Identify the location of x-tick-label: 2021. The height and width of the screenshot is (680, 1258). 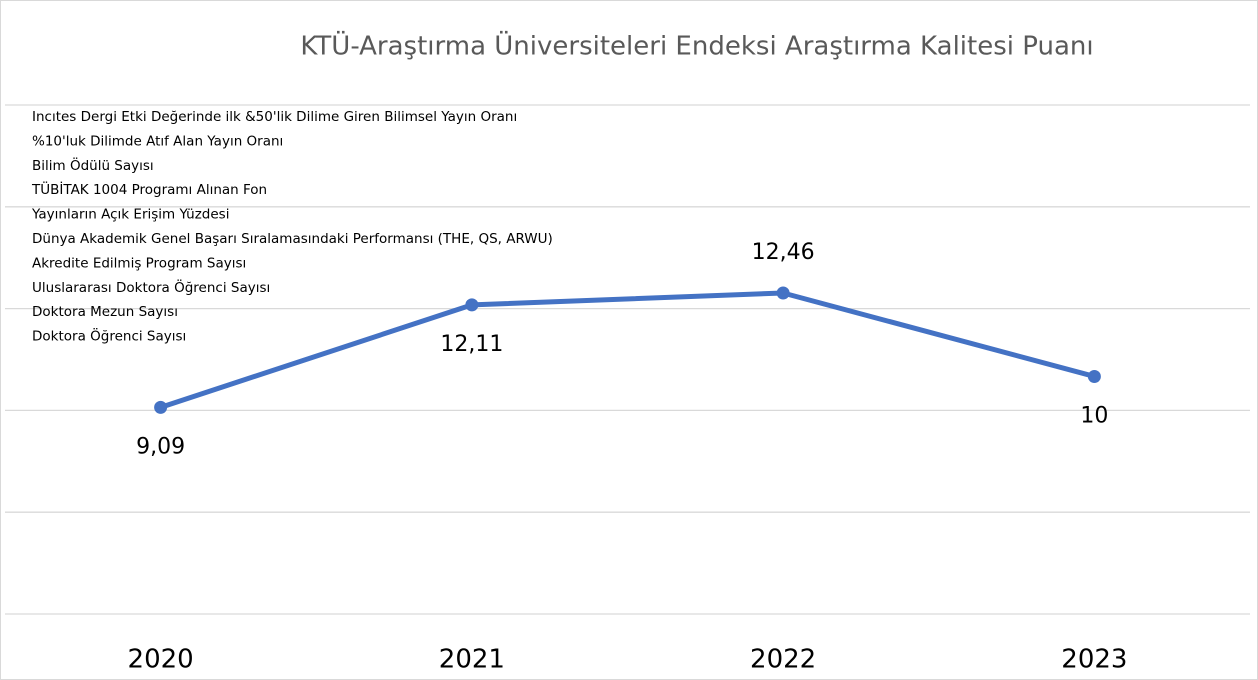
(472, 660).